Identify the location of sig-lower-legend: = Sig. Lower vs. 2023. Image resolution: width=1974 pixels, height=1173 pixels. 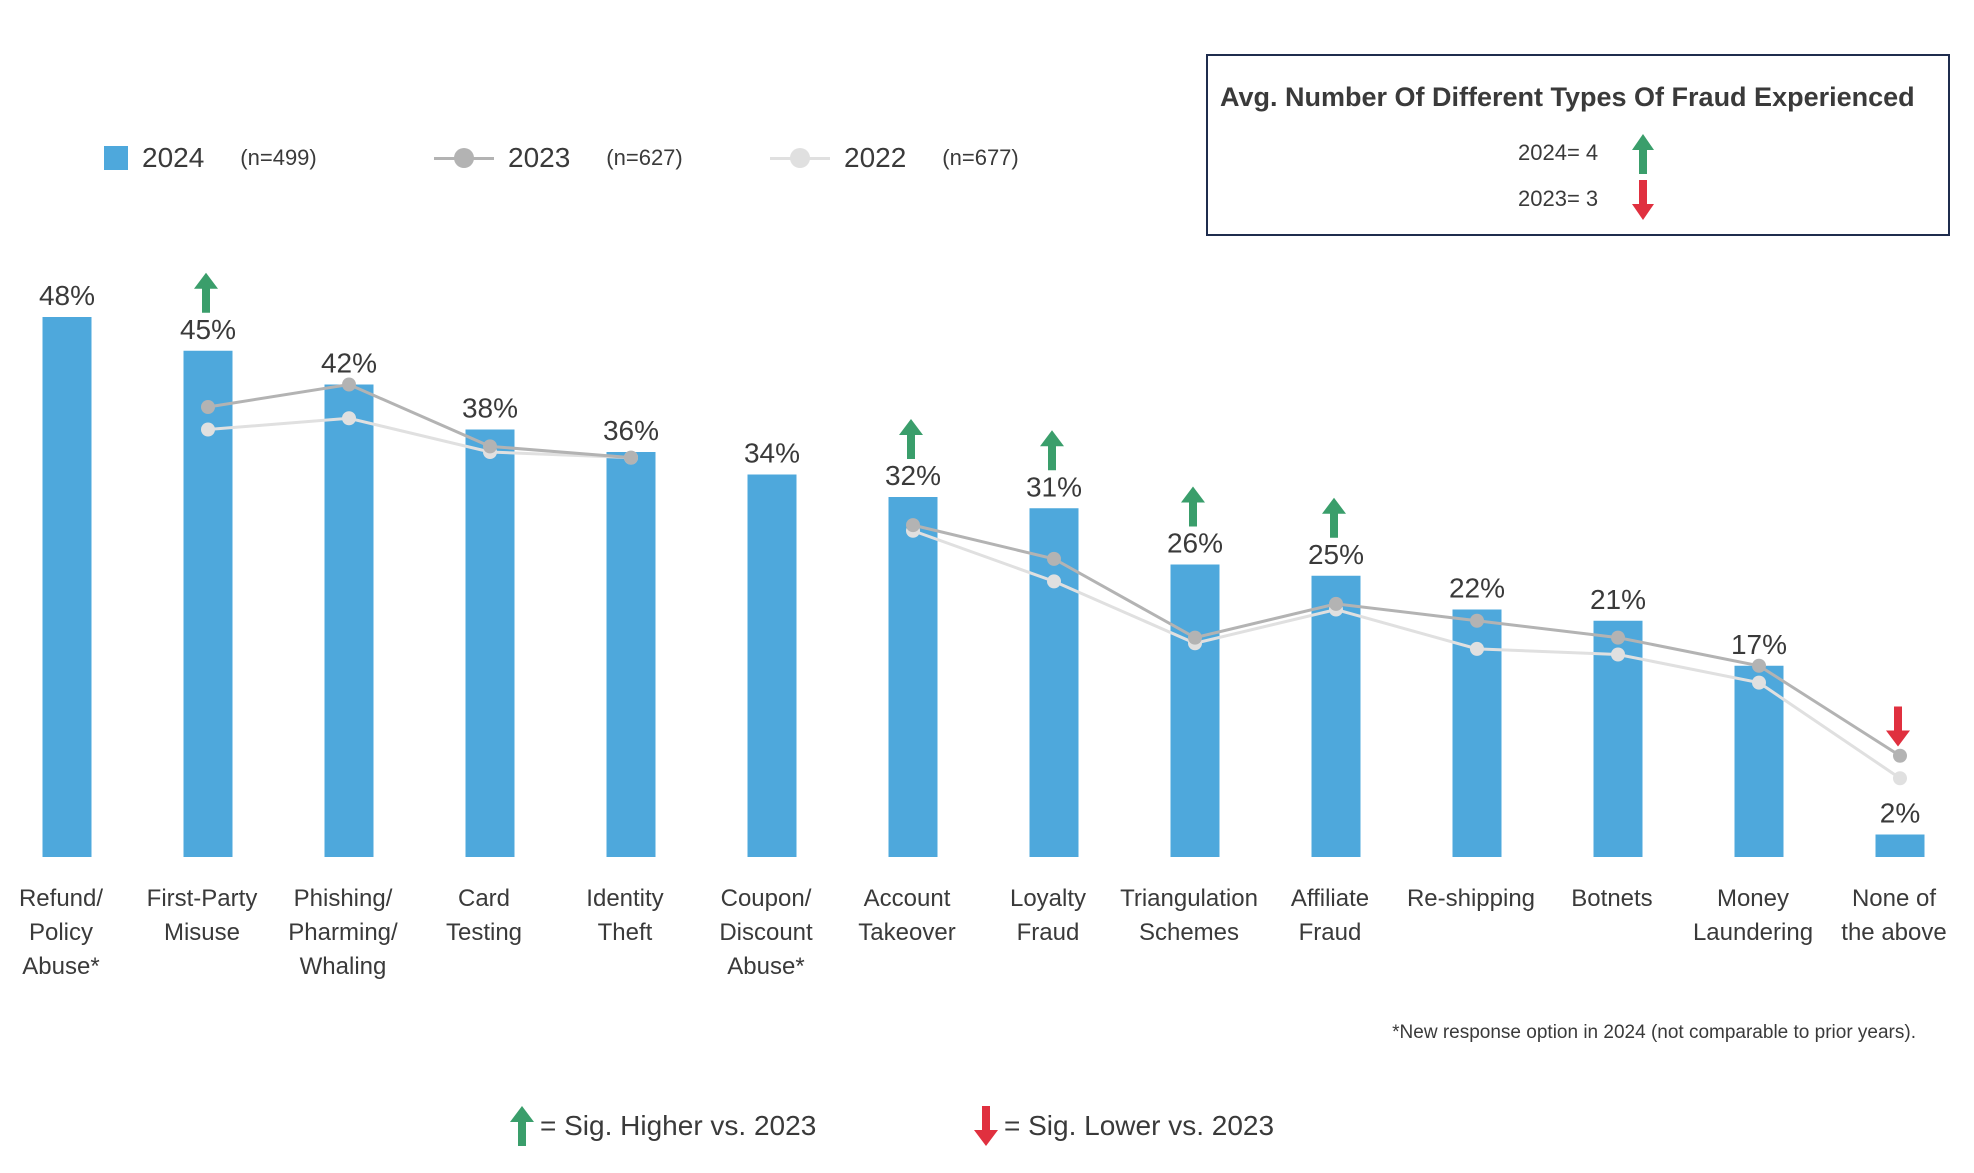
(1124, 1126).